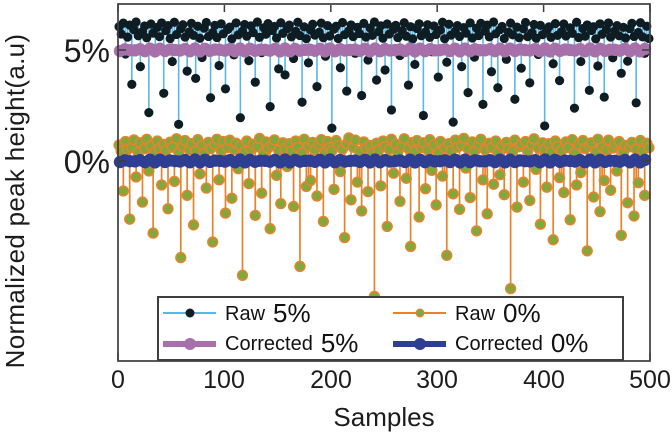  Describe the element at coordinates (498, 313) in the screenshot. I see `legend-label: Raw 0%` at that location.